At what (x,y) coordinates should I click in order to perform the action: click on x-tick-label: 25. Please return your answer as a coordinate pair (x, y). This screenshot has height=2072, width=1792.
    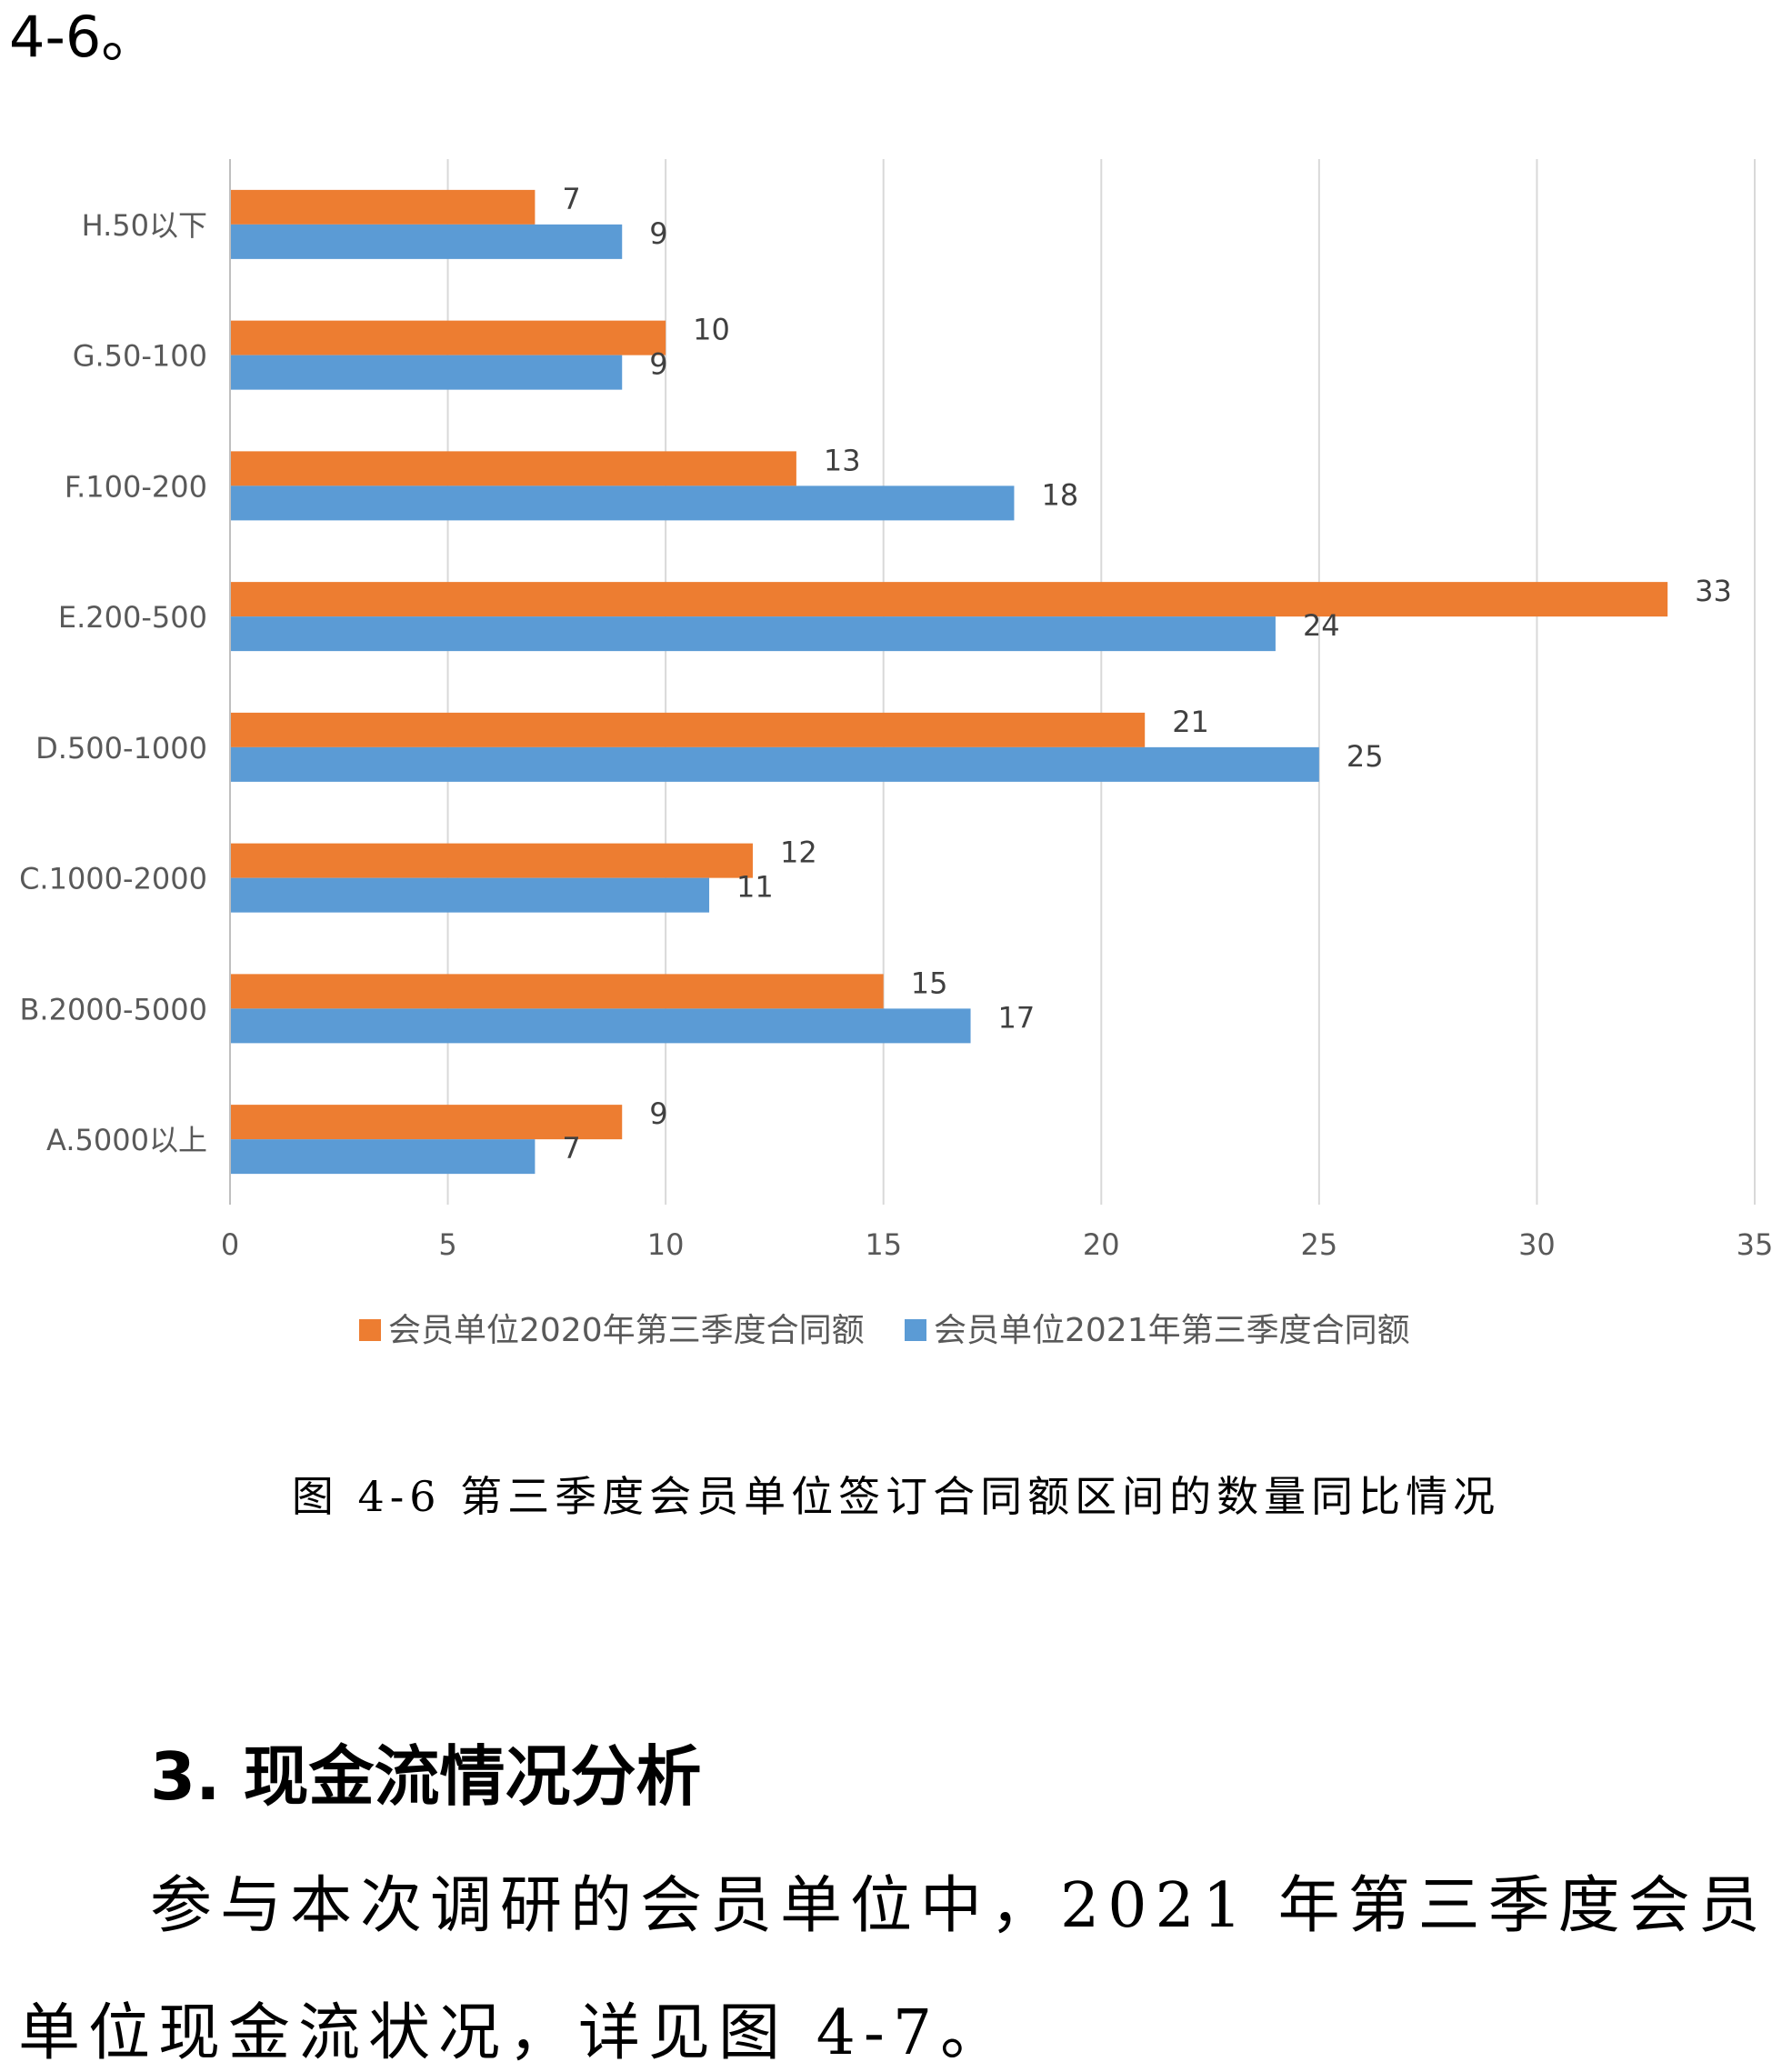
    Looking at the image, I should click on (1318, 1244).